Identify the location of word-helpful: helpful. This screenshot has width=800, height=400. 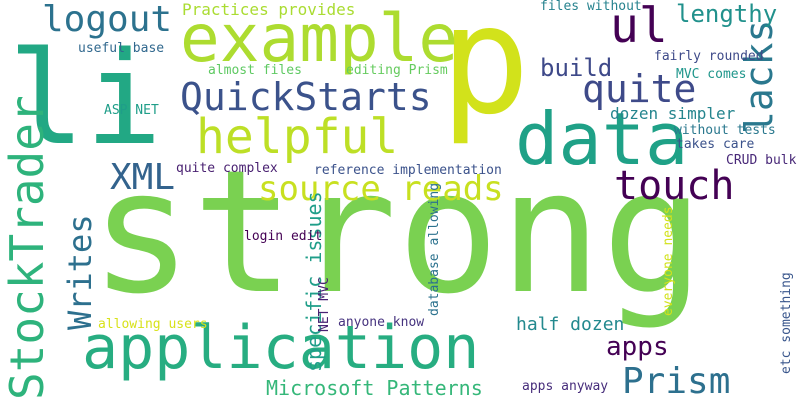
(297, 137).